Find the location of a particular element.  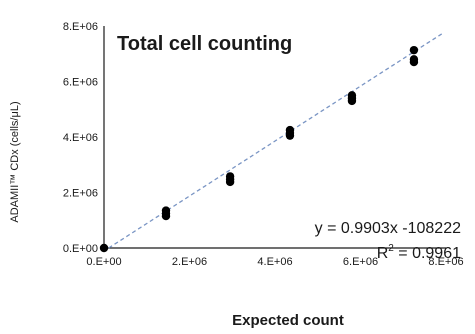

y-tick-labels: 0.E+00 2.E+06 4.E+06 6.E+06 8.E+06 is located at coordinates (80, 138).